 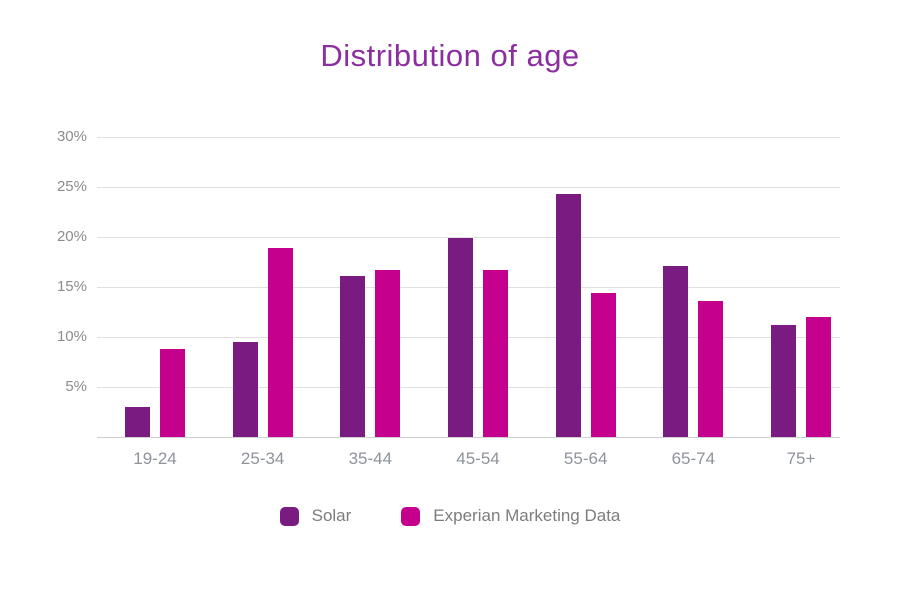 What do you see at coordinates (693, 458) in the screenshot?
I see `x-tick-label-65-74: 65-74` at bounding box center [693, 458].